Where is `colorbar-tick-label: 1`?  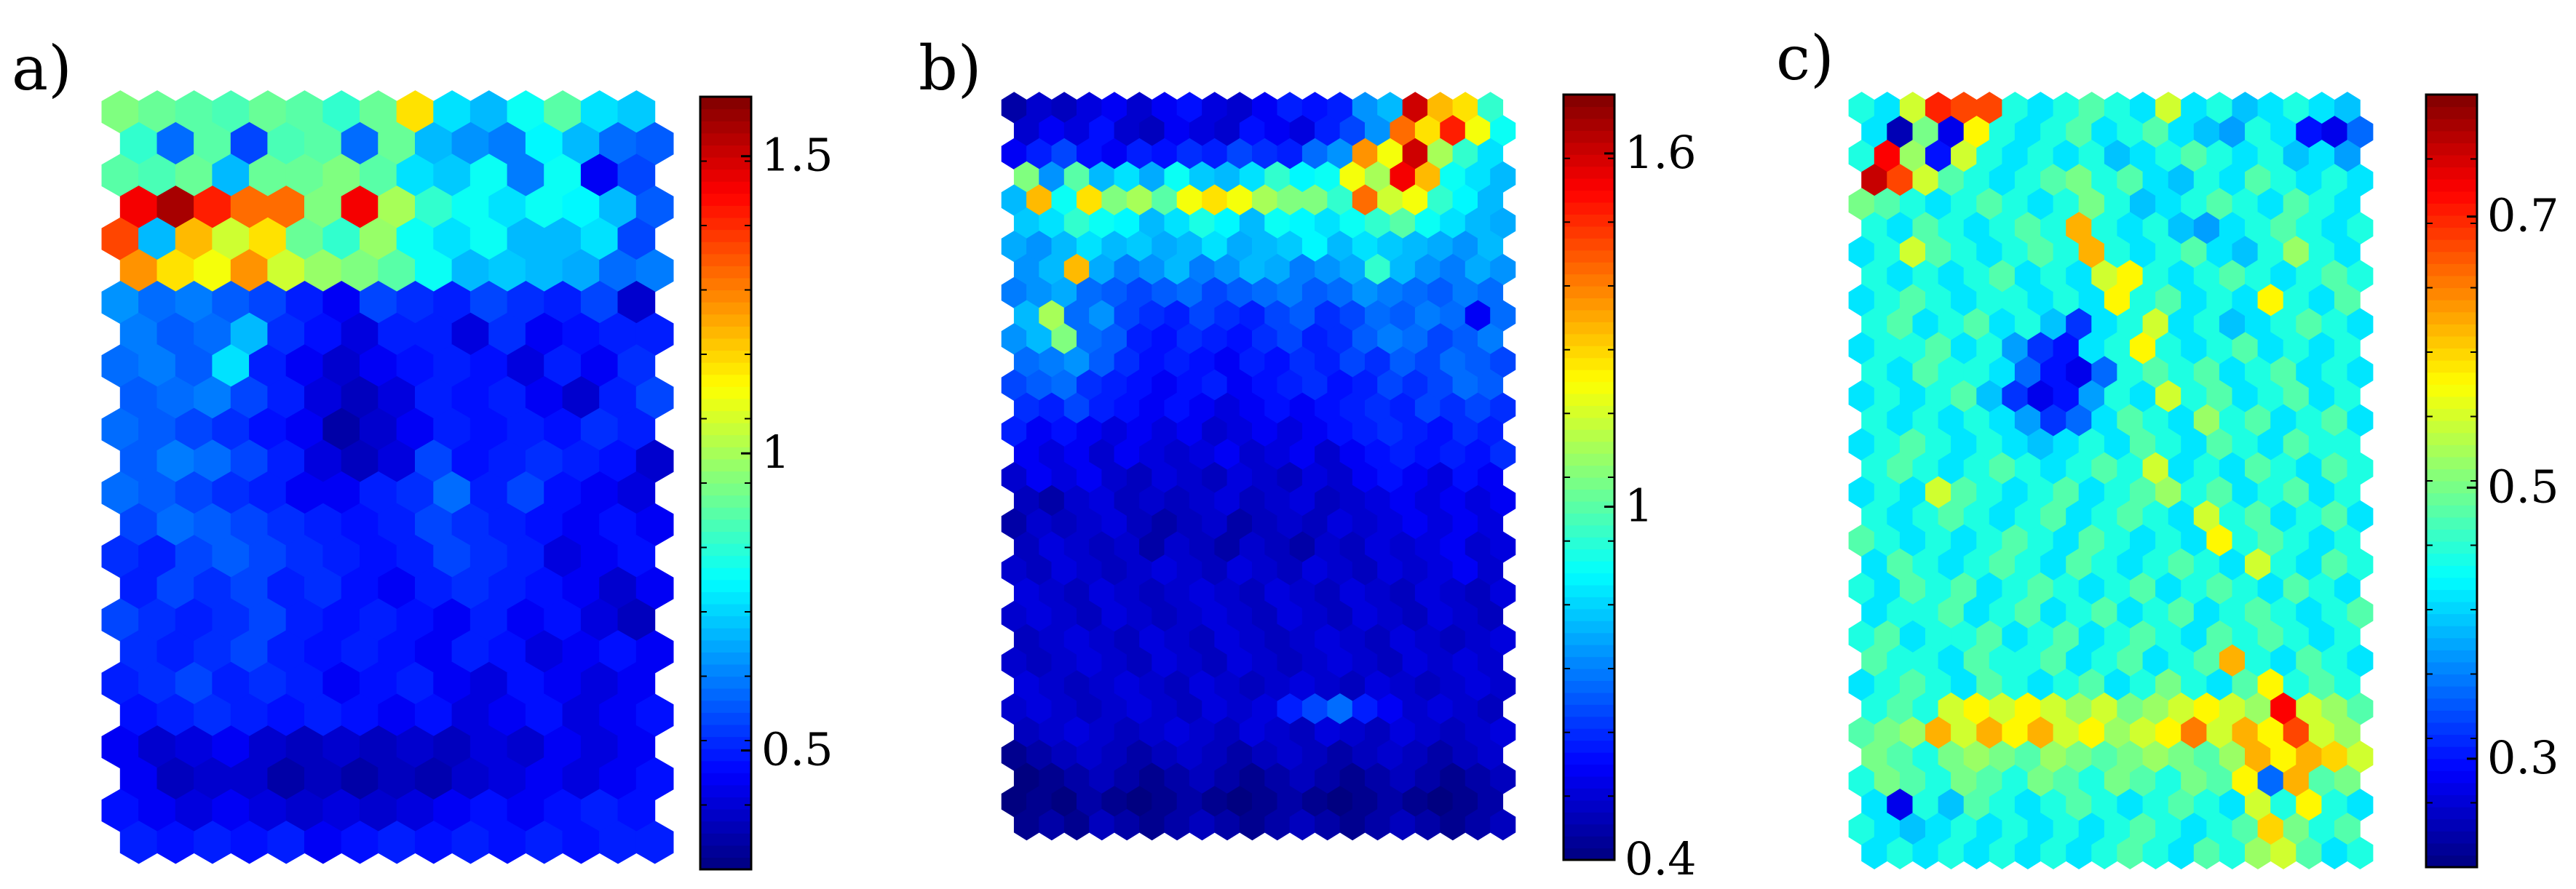 colorbar-tick-label: 1 is located at coordinates (1639, 506).